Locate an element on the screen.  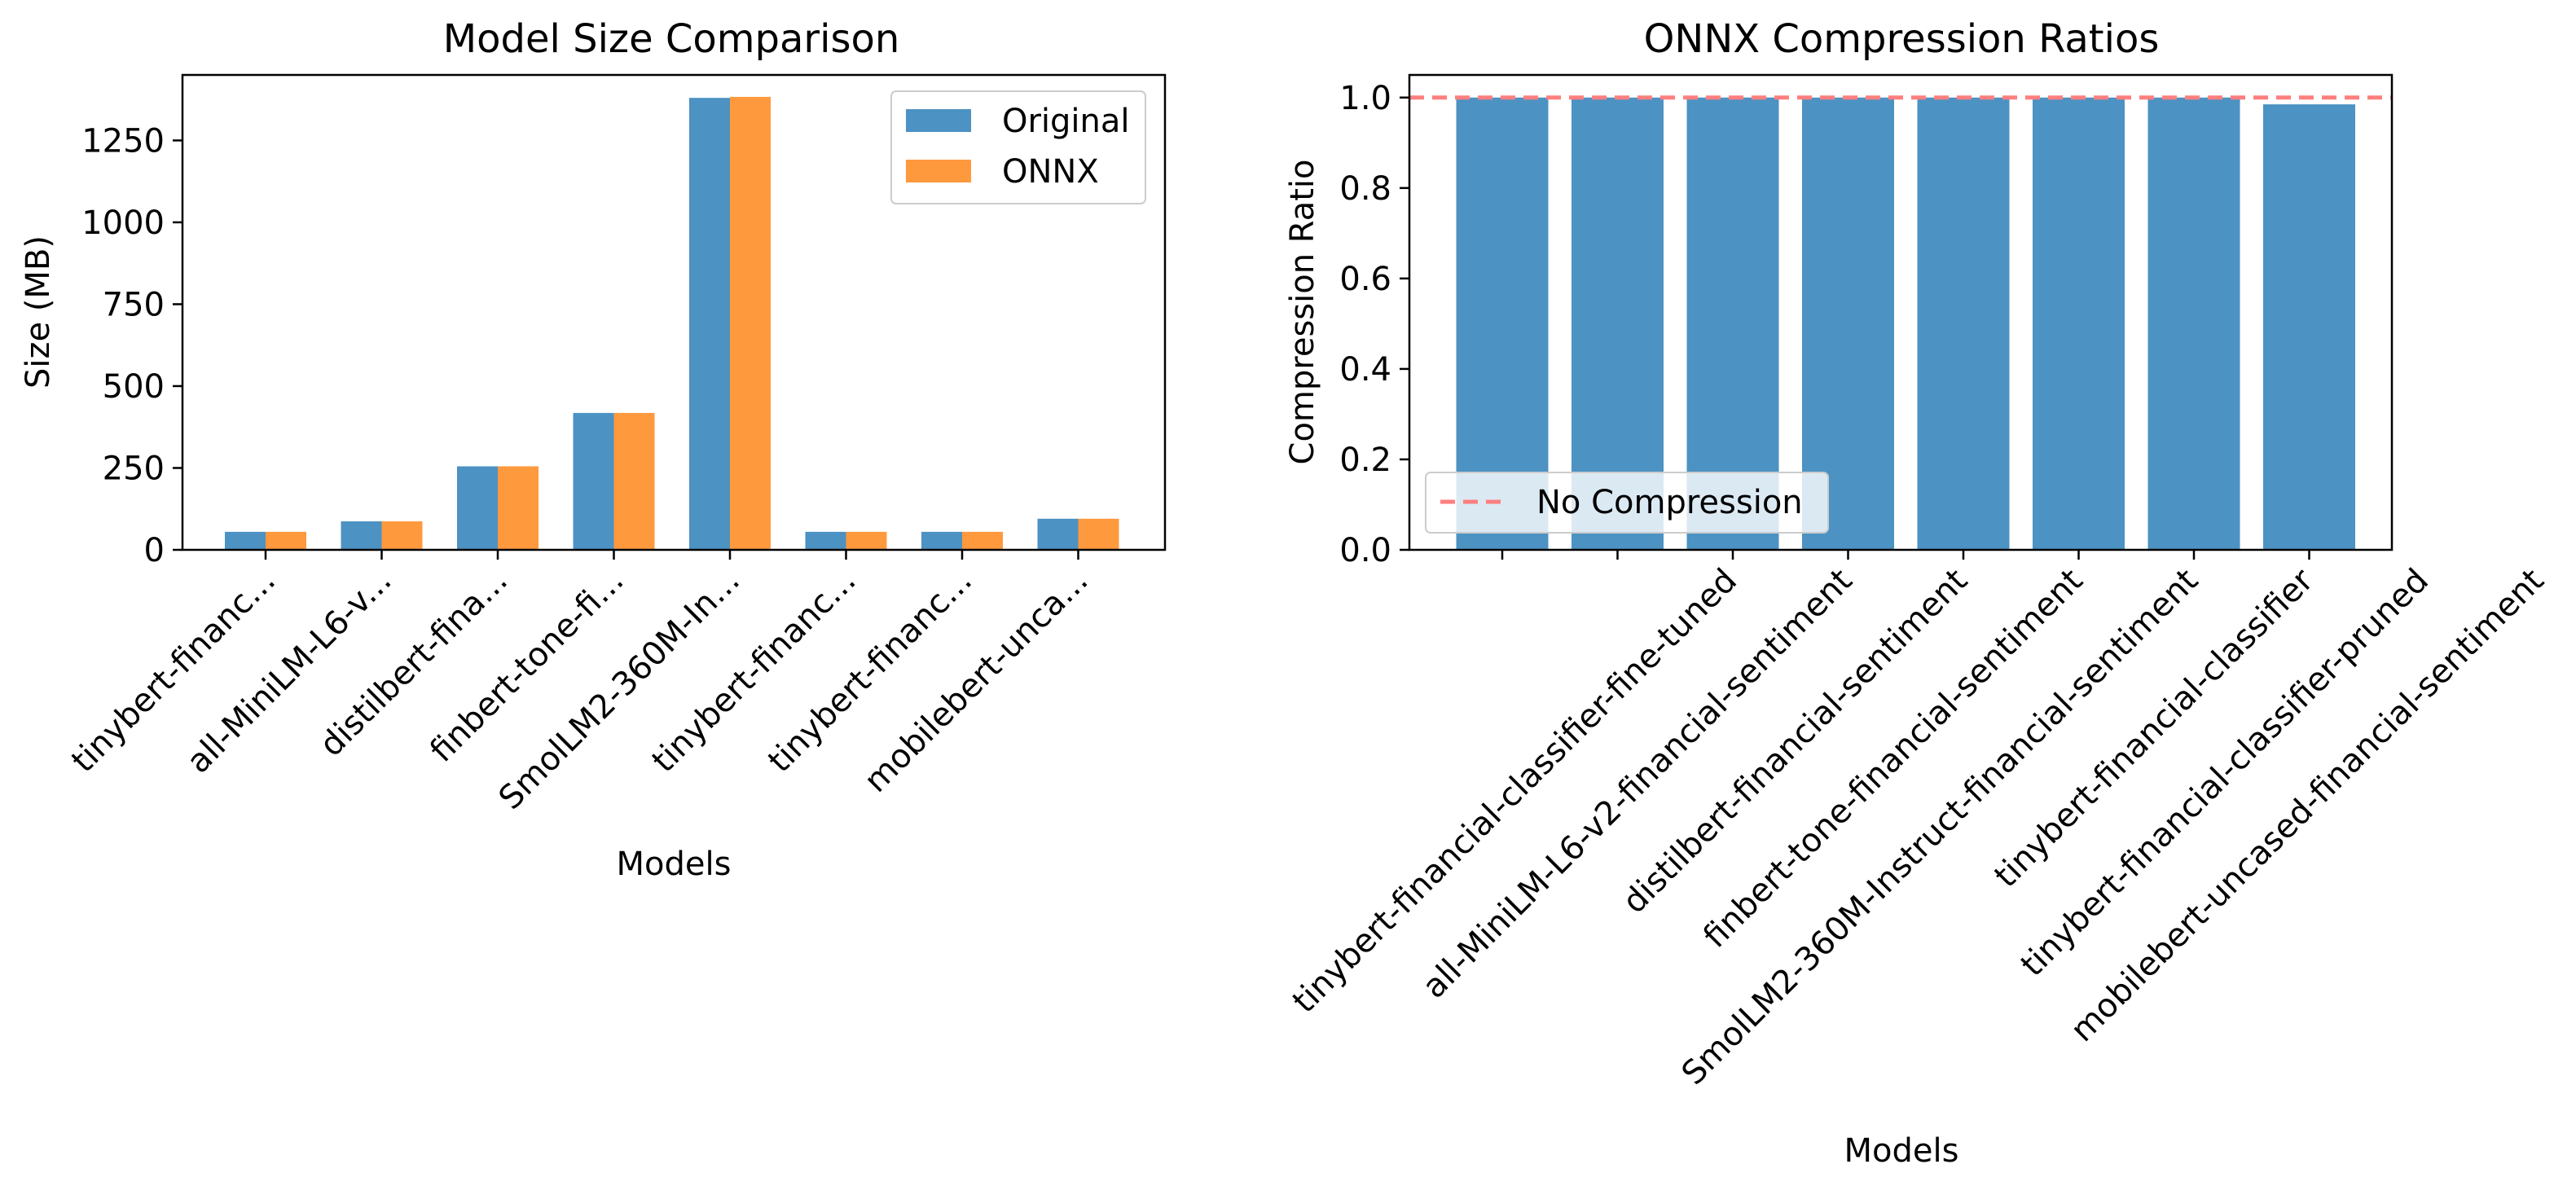
legend-swatch-original is located at coordinates (938, 120).